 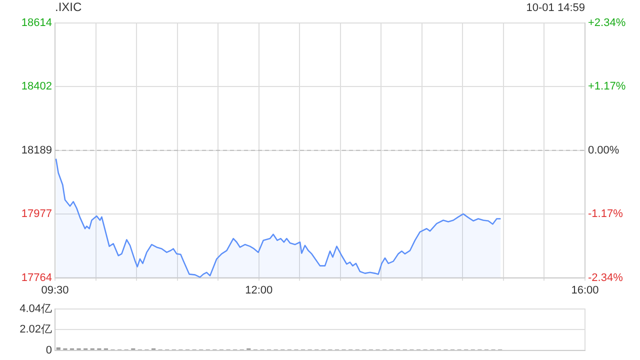 What do you see at coordinates (36, 86) in the screenshot?
I see `y-tick-label: 18402` at bounding box center [36, 86].